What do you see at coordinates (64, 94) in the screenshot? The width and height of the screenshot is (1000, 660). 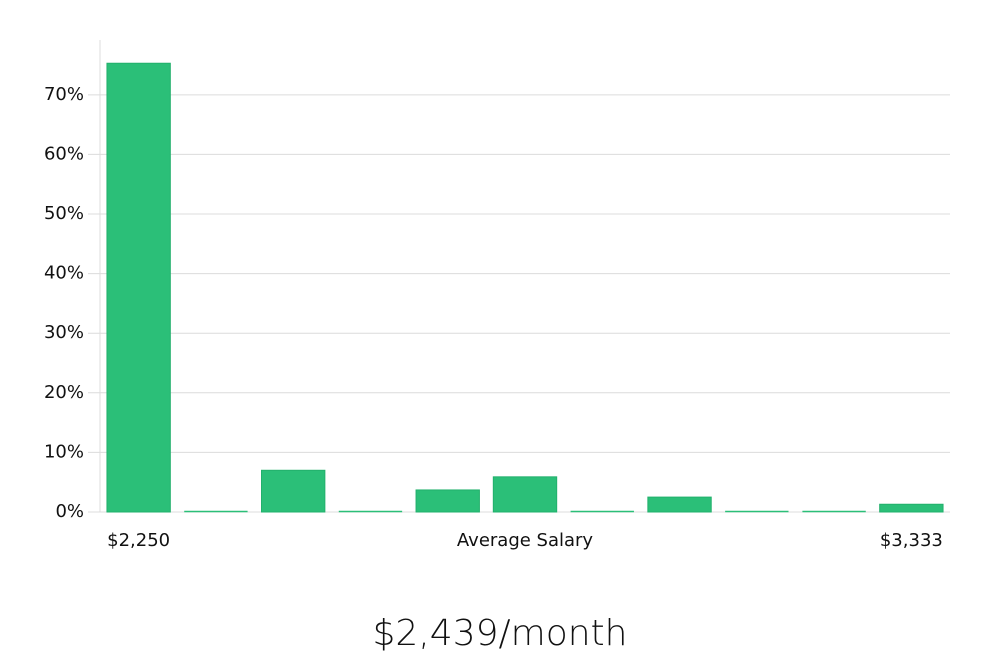 I see `y-tick-label: 70%` at bounding box center [64, 94].